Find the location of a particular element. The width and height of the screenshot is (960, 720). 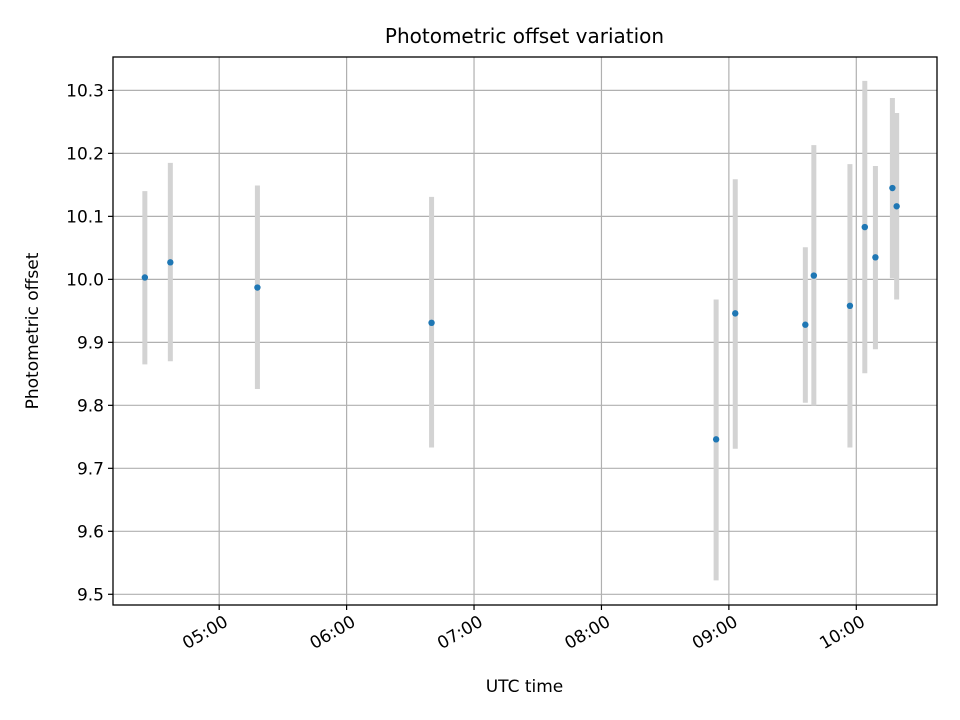

y-tick-label: 9.9 is located at coordinates (90, 343).